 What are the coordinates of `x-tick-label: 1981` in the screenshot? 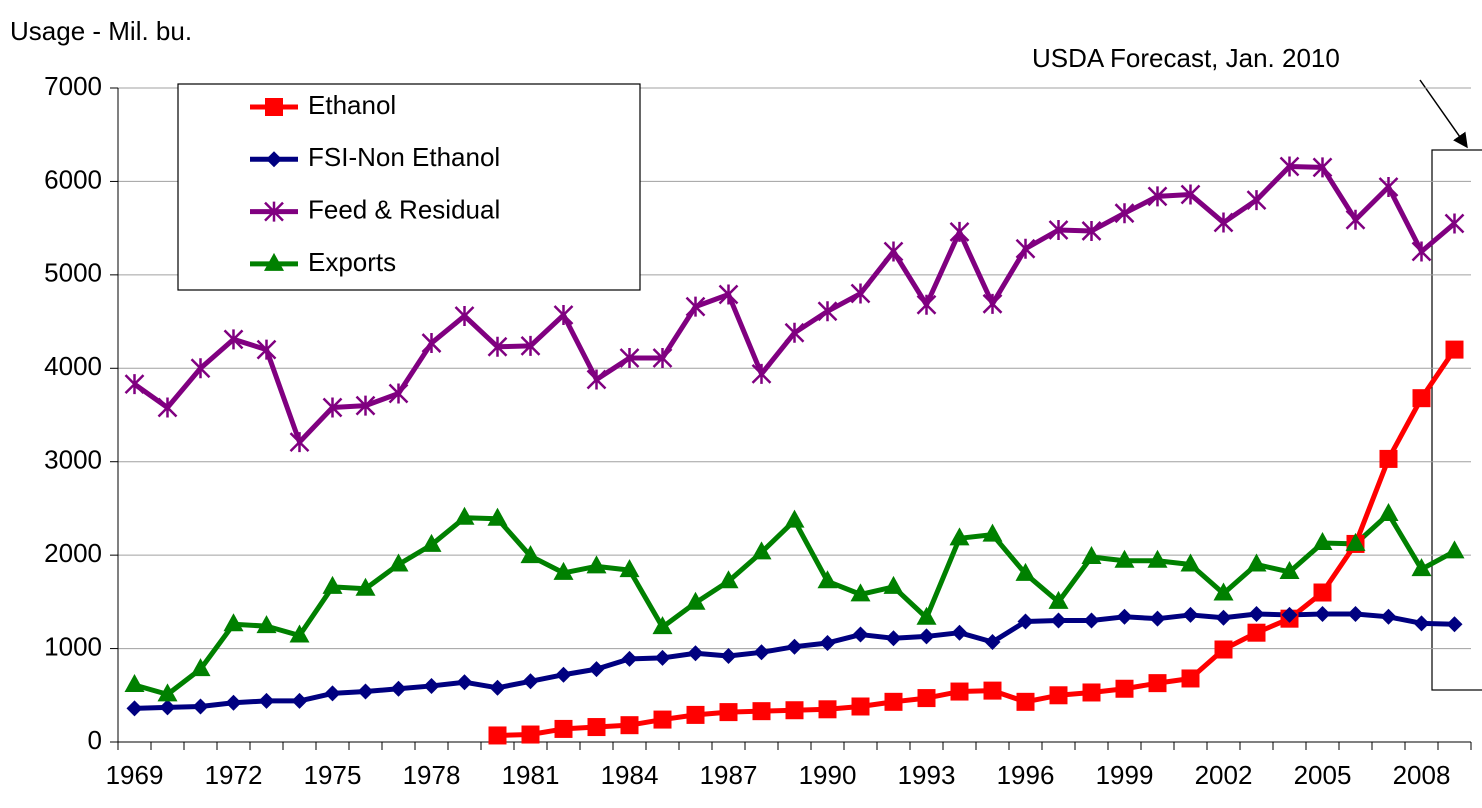 It's located at (531, 775).